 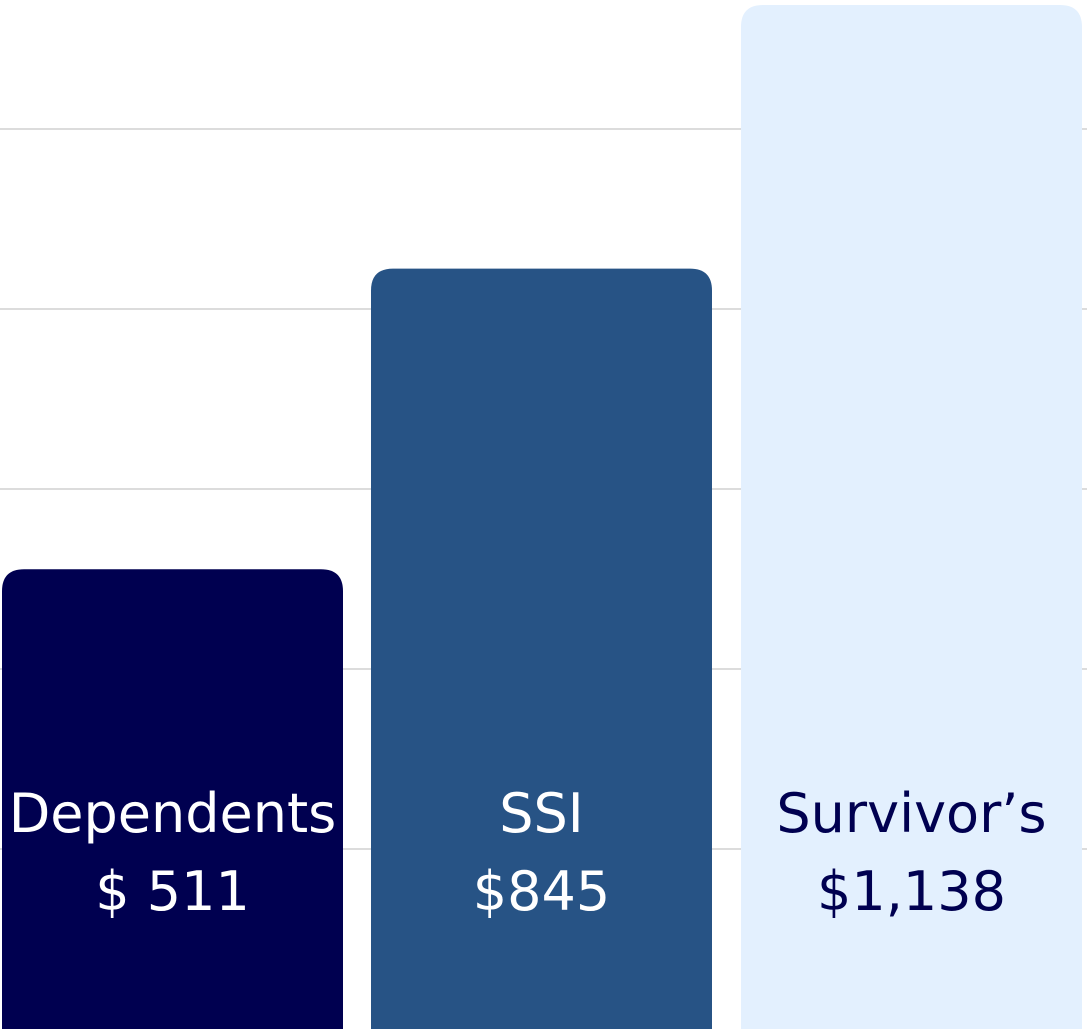 What do you see at coordinates (173, 813) in the screenshot?
I see `bar-category-label: Dependents` at bounding box center [173, 813].